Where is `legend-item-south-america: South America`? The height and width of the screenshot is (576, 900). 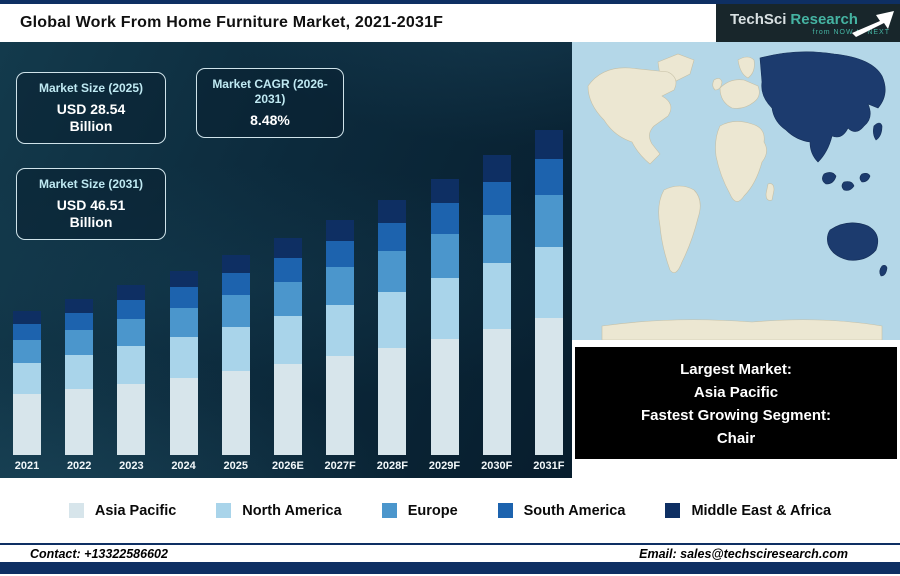
legend-item-south-america: South America is located at coordinates (561, 510).